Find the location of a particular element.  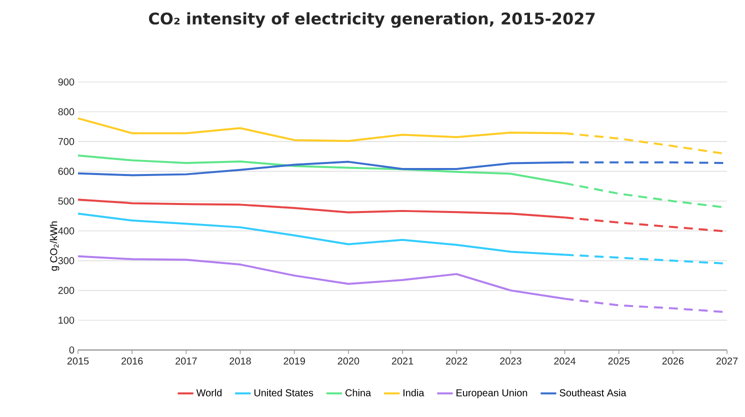

x-tick-label: 2021 is located at coordinates (403, 361).